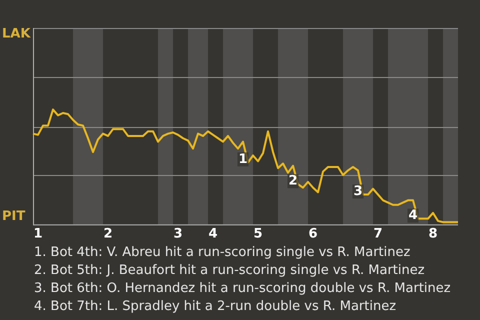 This screenshot has height=320, width=480. I want to click on annotation: 4, so click(413, 216).